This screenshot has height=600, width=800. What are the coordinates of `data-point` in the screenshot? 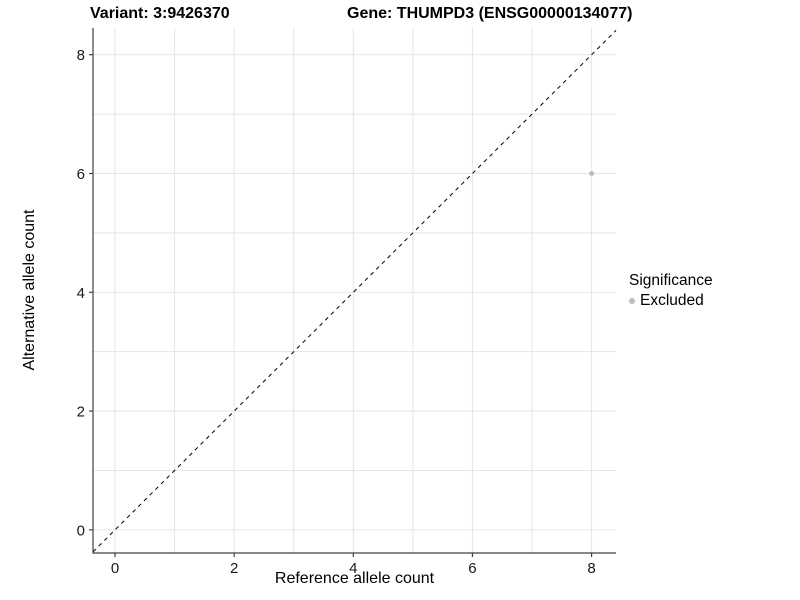 It's located at (592, 174).